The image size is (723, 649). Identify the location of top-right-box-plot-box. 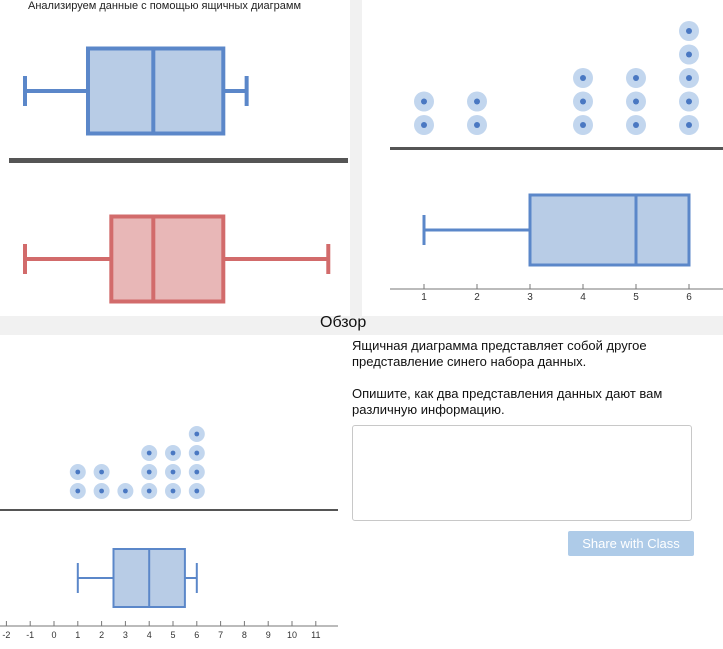
(609, 230).